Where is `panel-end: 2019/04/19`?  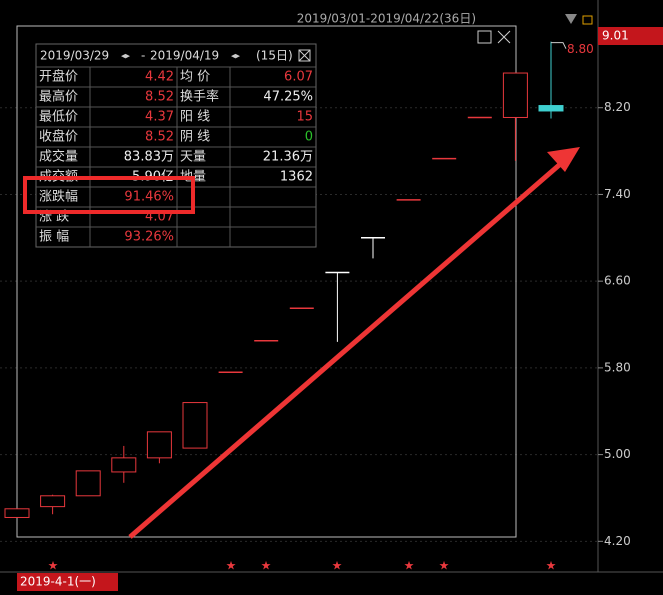 panel-end: 2019/04/19 is located at coordinates (184, 56).